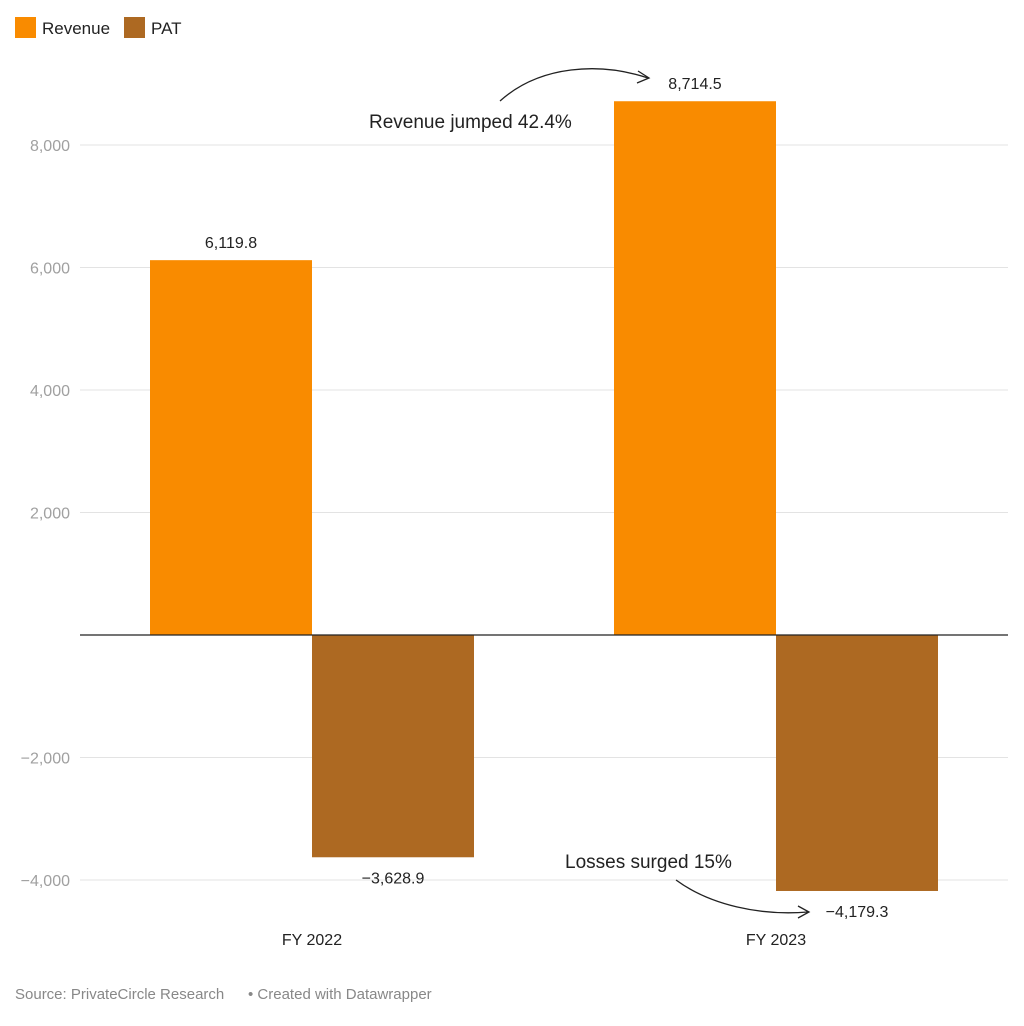 The image size is (1024, 1026). I want to click on legend-label-revenue: Revenue, so click(76, 28).